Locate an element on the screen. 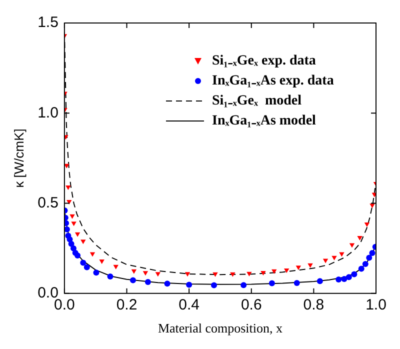 The image size is (400, 349). x-tick-label: 0.2 is located at coordinates (127, 305).